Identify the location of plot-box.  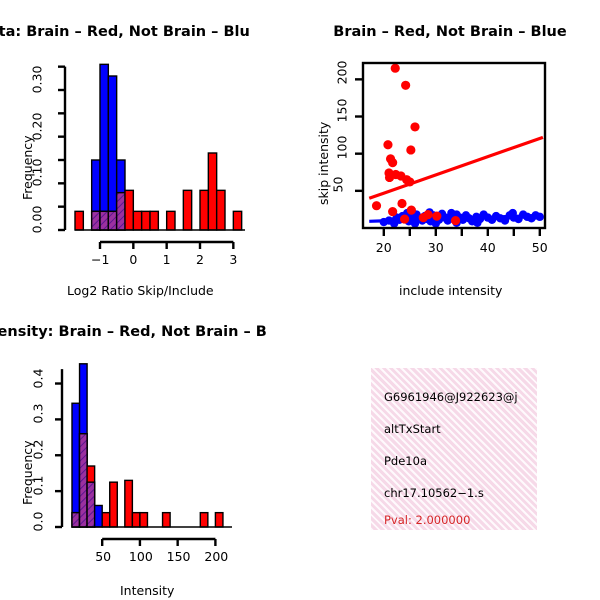
(454, 145).